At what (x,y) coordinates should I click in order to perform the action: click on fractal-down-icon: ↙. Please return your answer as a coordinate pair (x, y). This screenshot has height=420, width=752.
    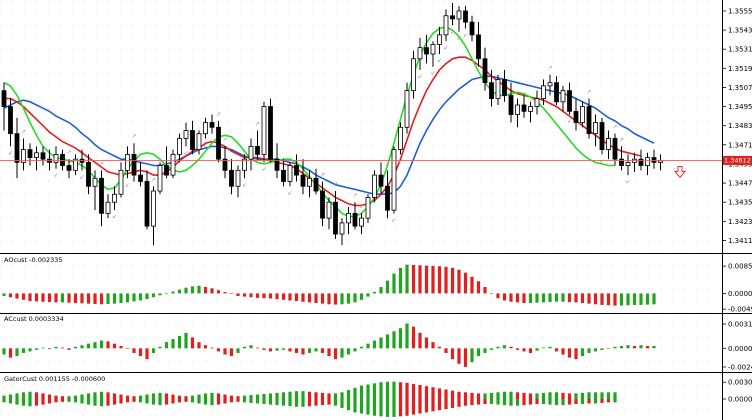
    Looking at the image, I should click on (394, 219).